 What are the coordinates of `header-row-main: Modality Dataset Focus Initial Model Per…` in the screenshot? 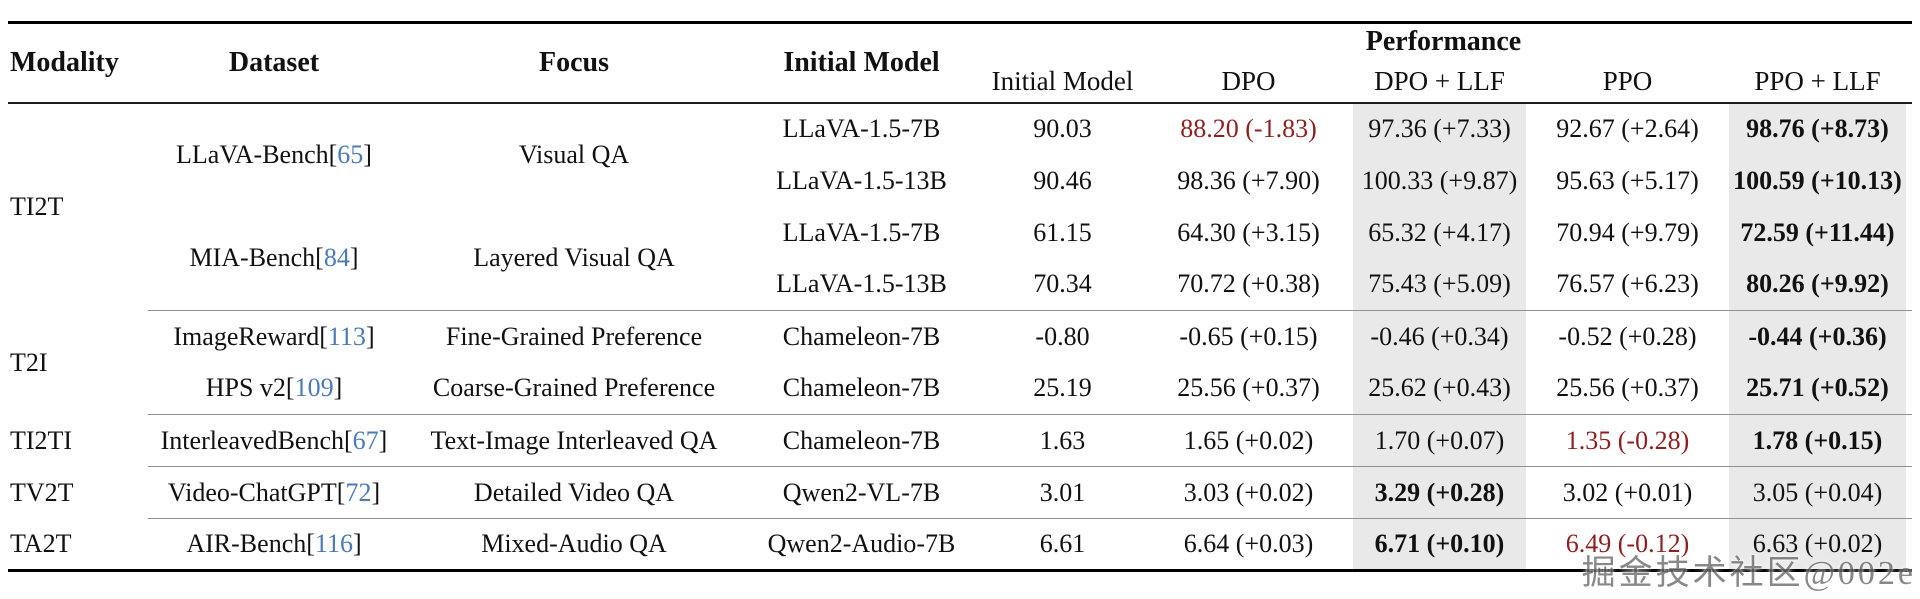 It's located at (960, 63).